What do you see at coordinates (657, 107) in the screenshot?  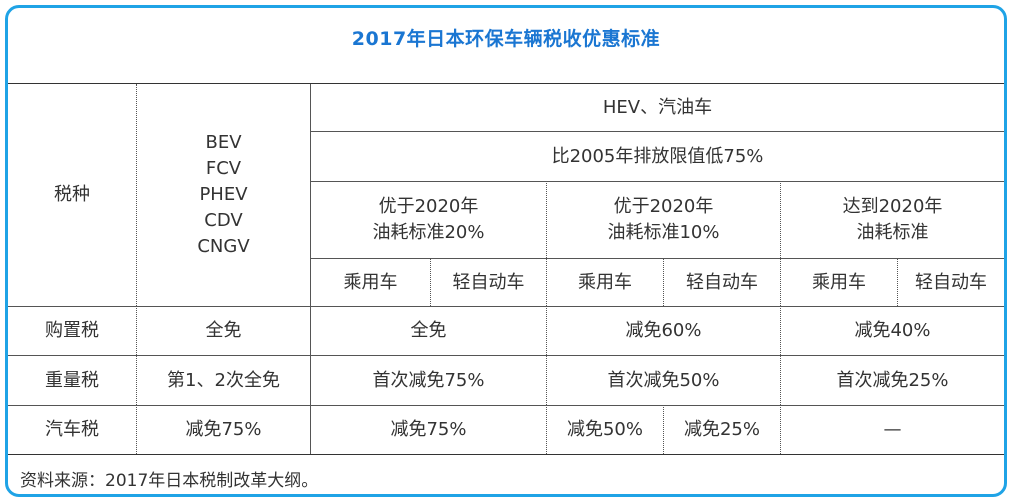 I see `header-hev-group: HEV、汽油车` at bounding box center [657, 107].